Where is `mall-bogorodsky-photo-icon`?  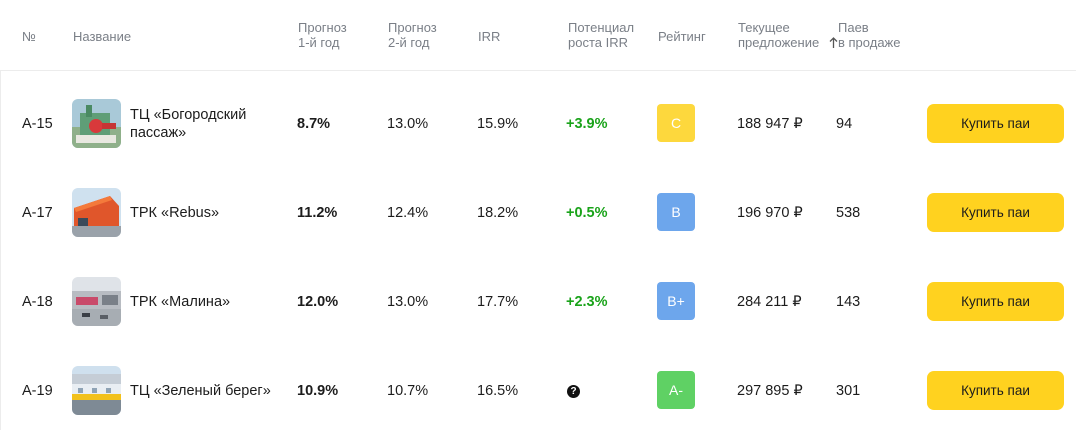
mall-bogorodsky-photo-icon is located at coordinates (96, 123).